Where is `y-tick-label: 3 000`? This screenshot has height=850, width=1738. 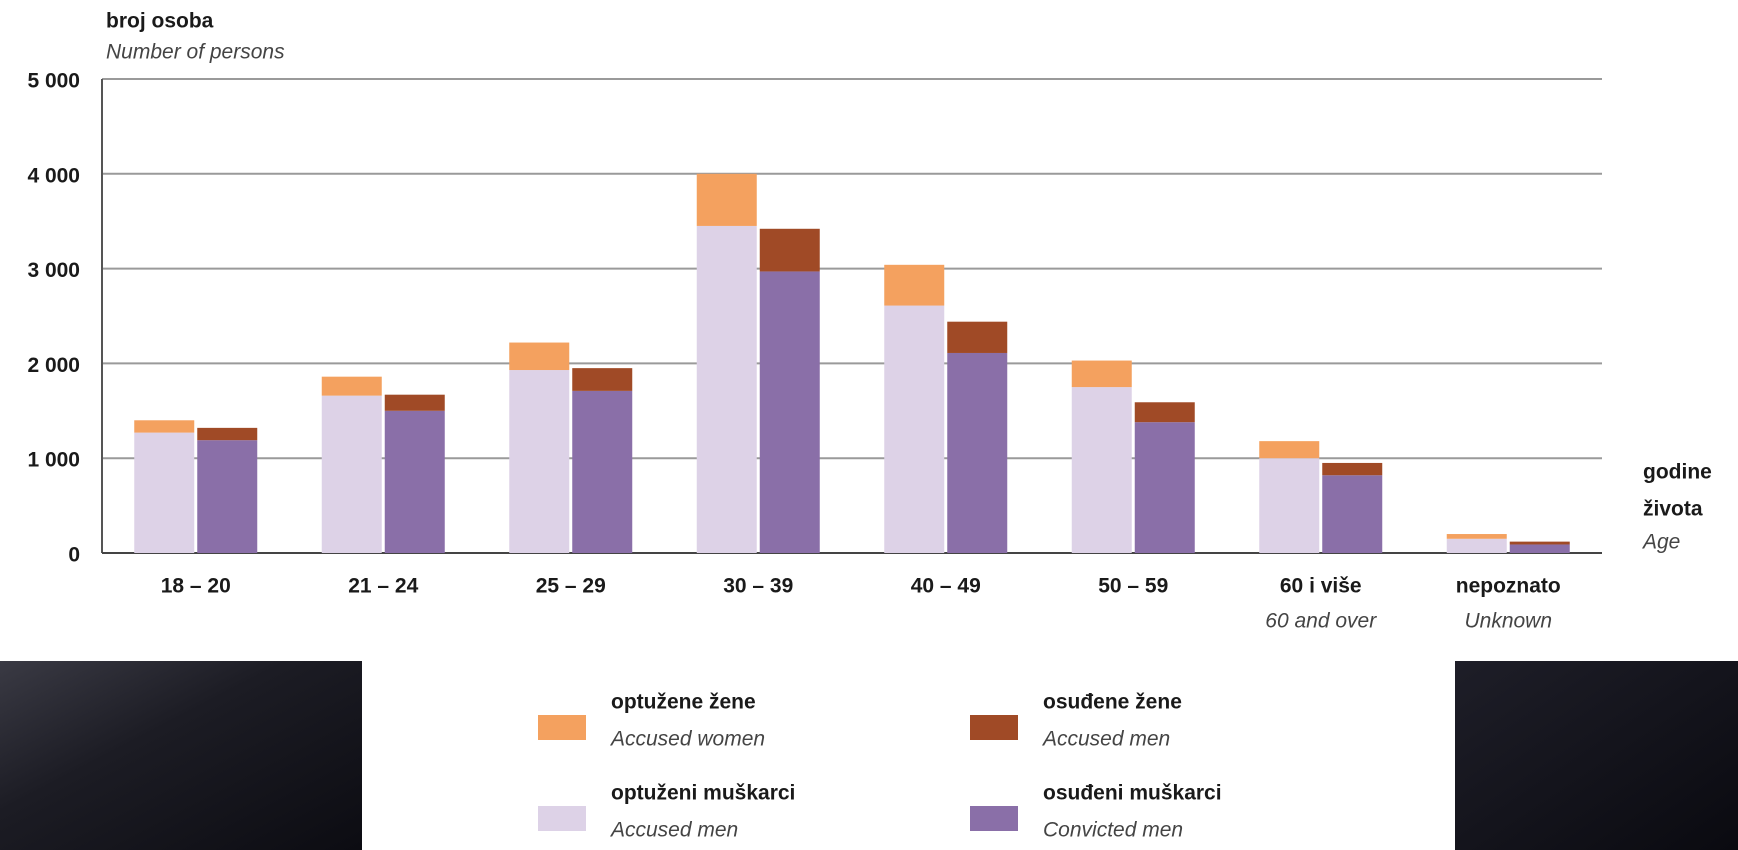
y-tick-label: 3 000 is located at coordinates (53, 270).